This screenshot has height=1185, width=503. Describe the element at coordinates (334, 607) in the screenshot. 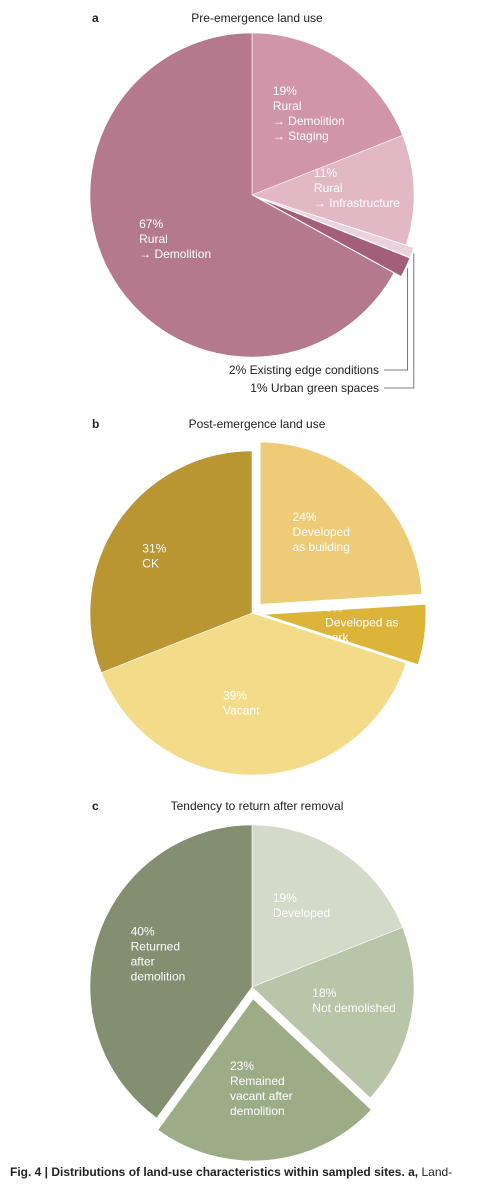

I see `slice-value-label: 6%` at that location.